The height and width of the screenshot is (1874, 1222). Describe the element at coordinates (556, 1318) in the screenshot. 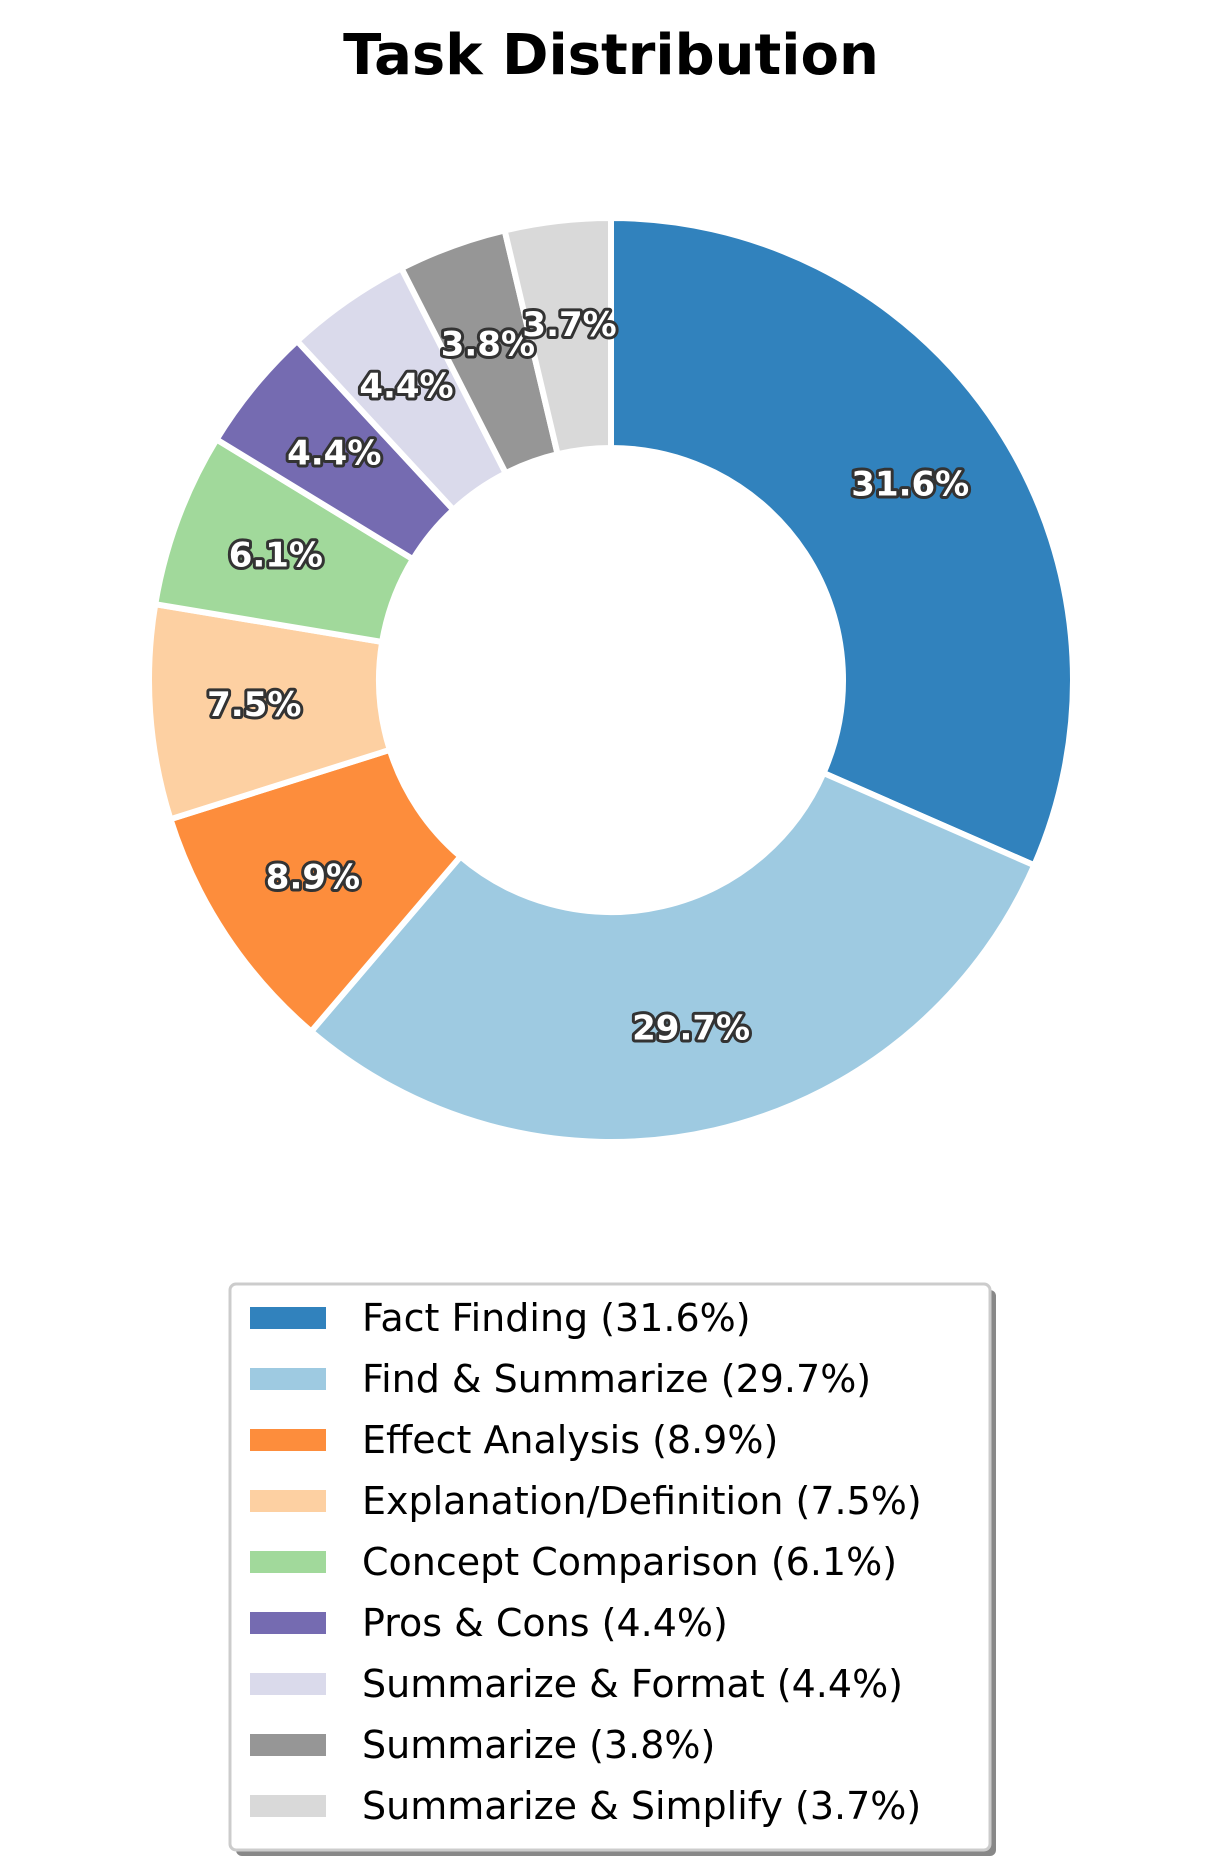

I see `legend-label-fact-finding: Fact Finding (31.6%)` at that location.